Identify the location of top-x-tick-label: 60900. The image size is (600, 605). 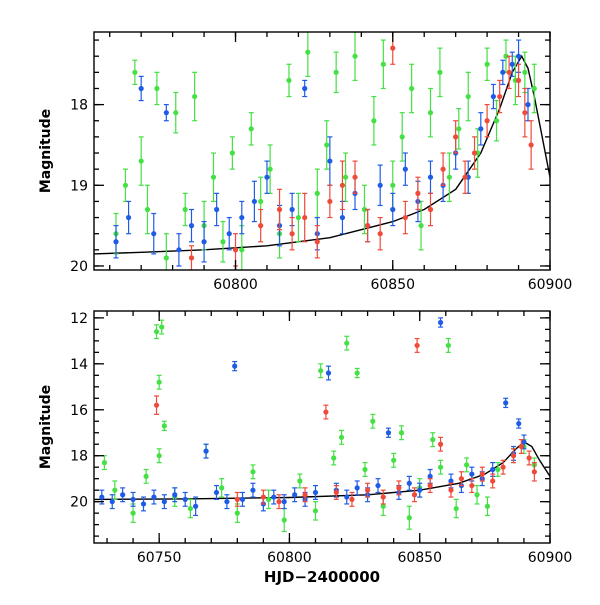
(550, 285).